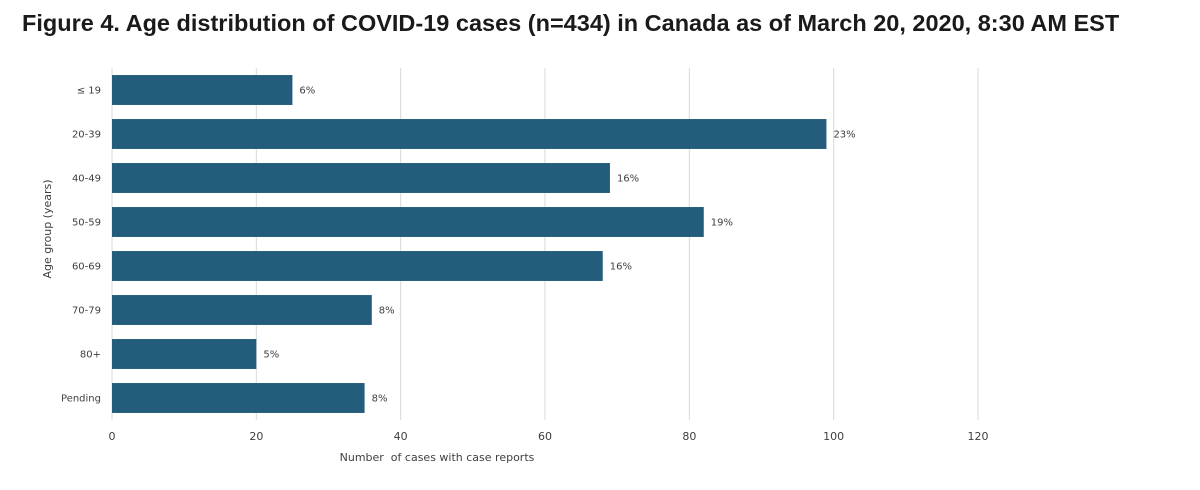 The image size is (1200, 490). Describe the element at coordinates (437, 457) in the screenshot. I see `x-axis-title: Number of cases with case reports` at that location.